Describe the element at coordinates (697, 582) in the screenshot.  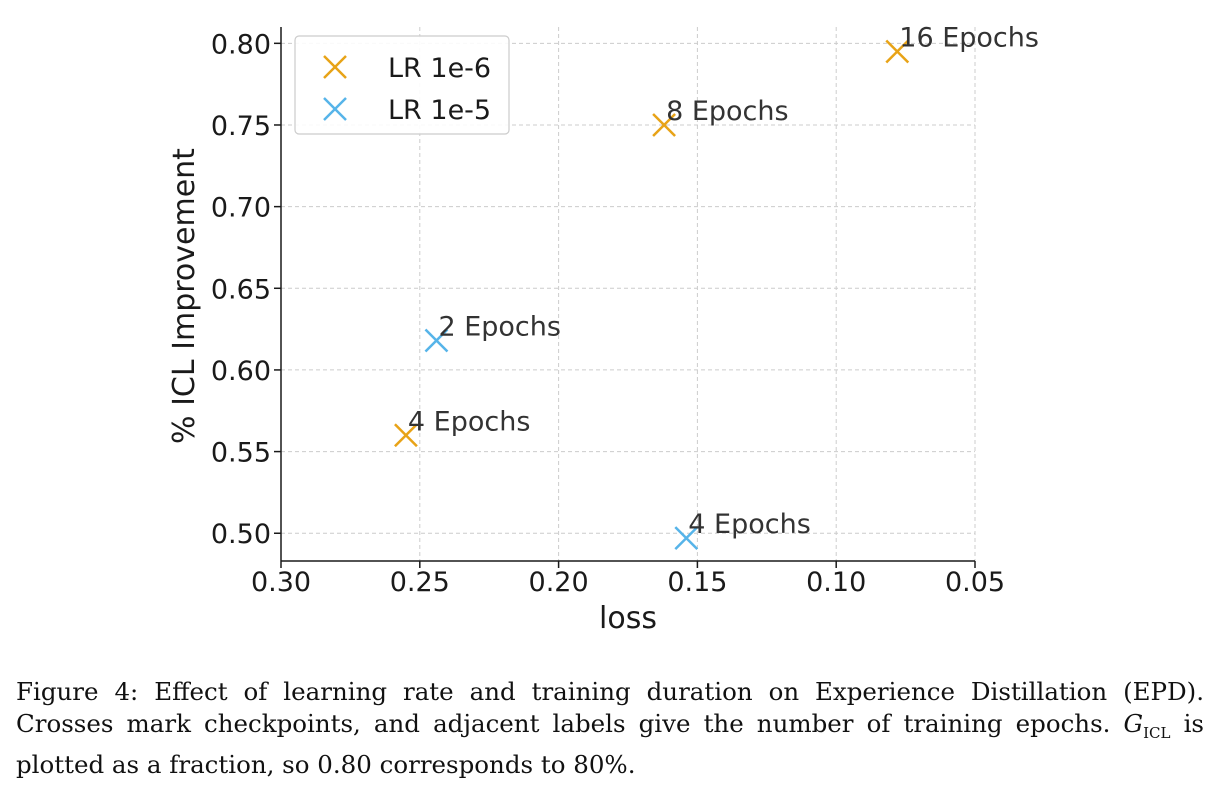
I see `x-tick-label: 0.15` at that location.